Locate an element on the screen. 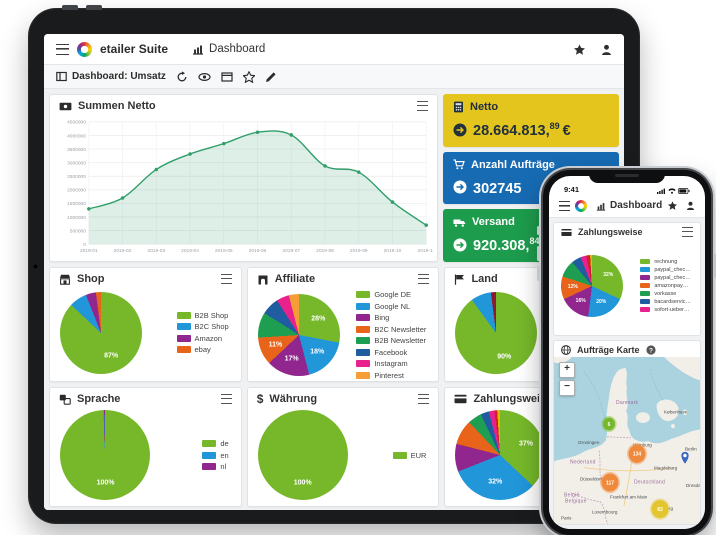 The image size is (716, 535). card-title: Summen Netto is located at coordinates (117, 106).